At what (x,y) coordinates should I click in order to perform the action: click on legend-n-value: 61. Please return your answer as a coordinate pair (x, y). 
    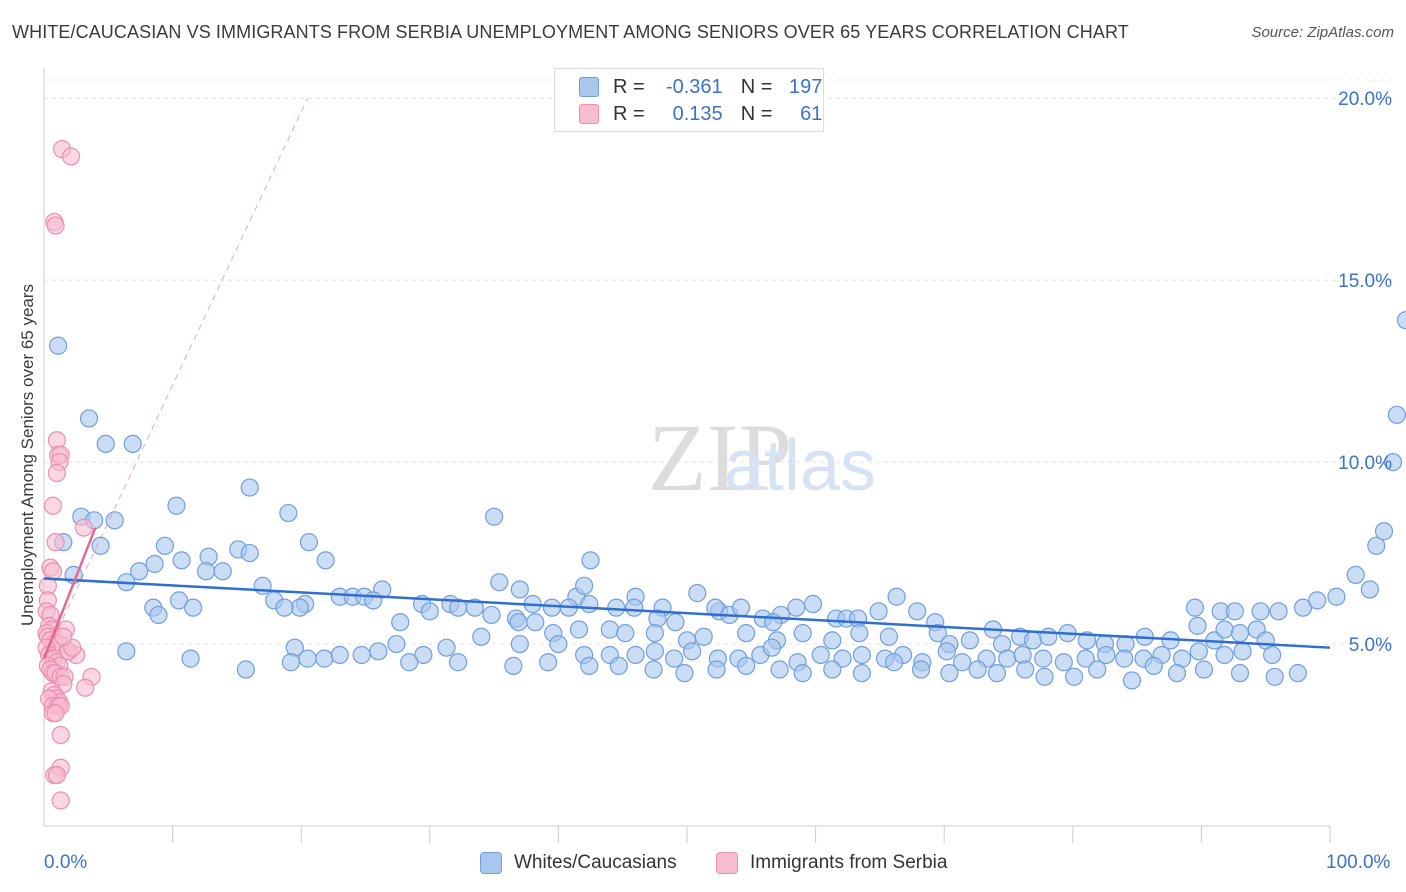
    Looking at the image, I should click on (811, 113).